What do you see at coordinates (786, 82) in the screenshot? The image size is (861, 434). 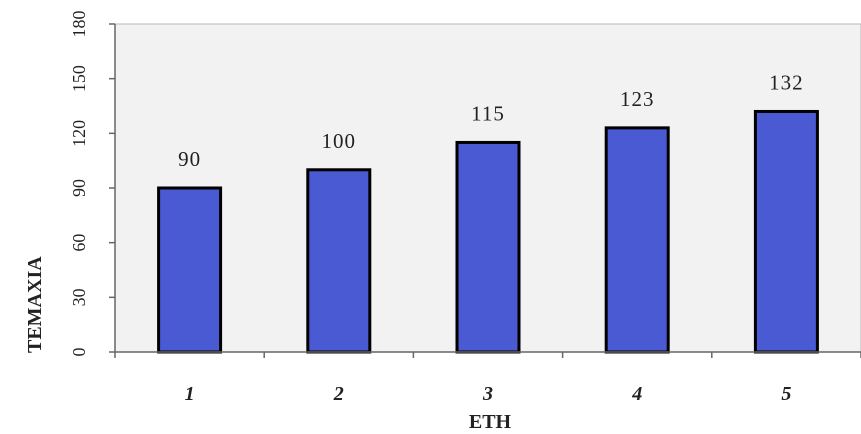 I see `data-label: 132` at bounding box center [786, 82].